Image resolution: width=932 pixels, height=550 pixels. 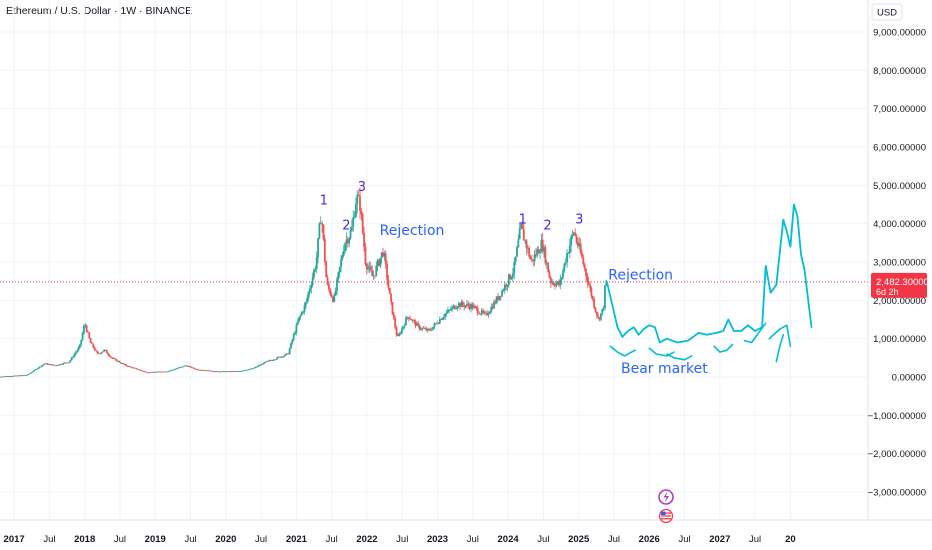 What do you see at coordinates (225, 539) in the screenshot?
I see `x-tick-label: 2020` at bounding box center [225, 539].